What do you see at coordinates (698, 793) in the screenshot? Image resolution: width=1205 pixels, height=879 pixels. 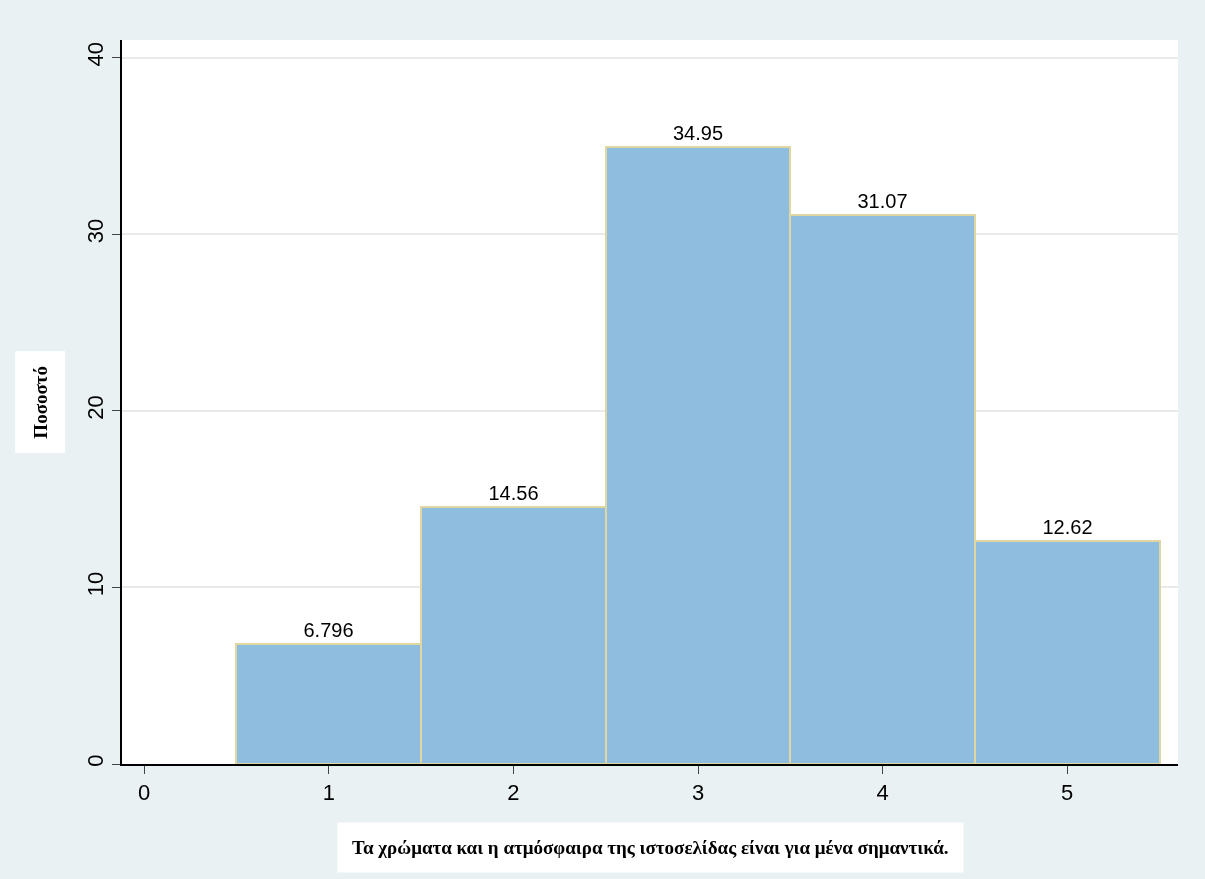 I see `x-tick-label: 3` at bounding box center [698, 793].